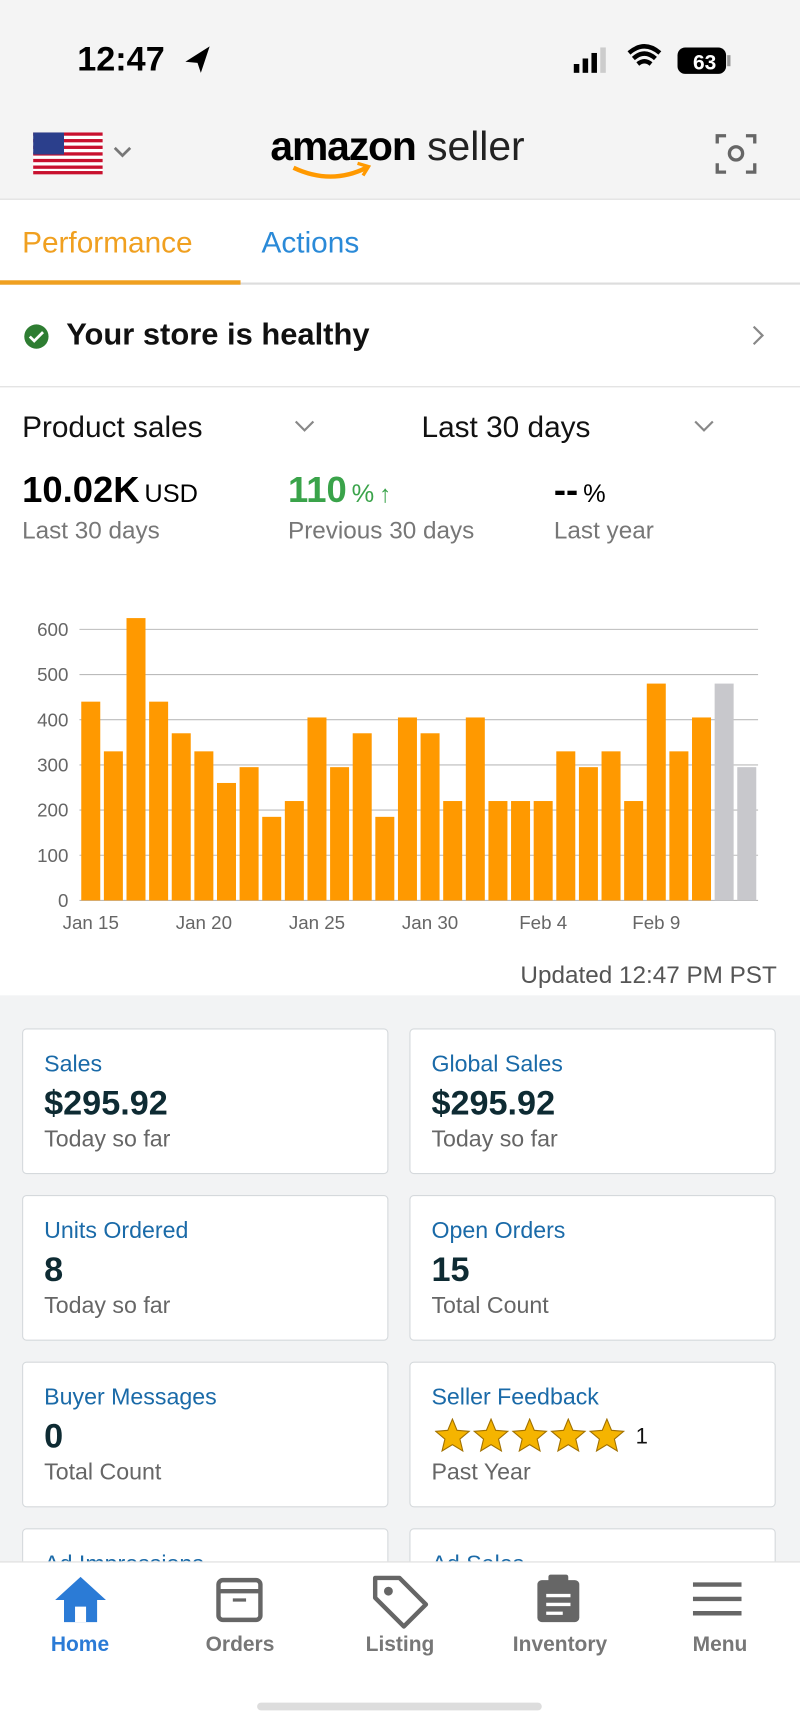 This screenshot has width=800, height=1731. I want to click on logo: amazon seller, so click(397, 147).